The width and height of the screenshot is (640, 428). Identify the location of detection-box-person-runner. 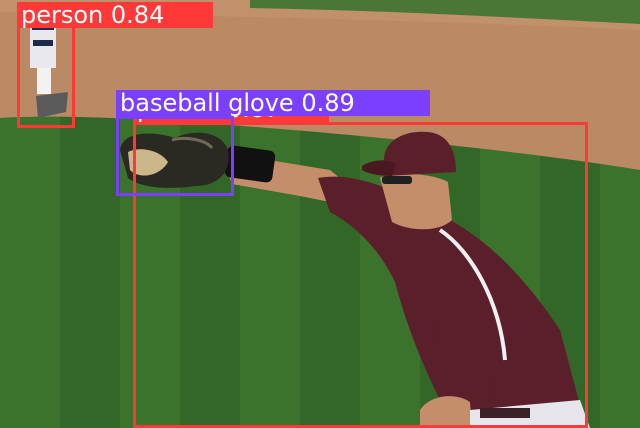
(46, 76).